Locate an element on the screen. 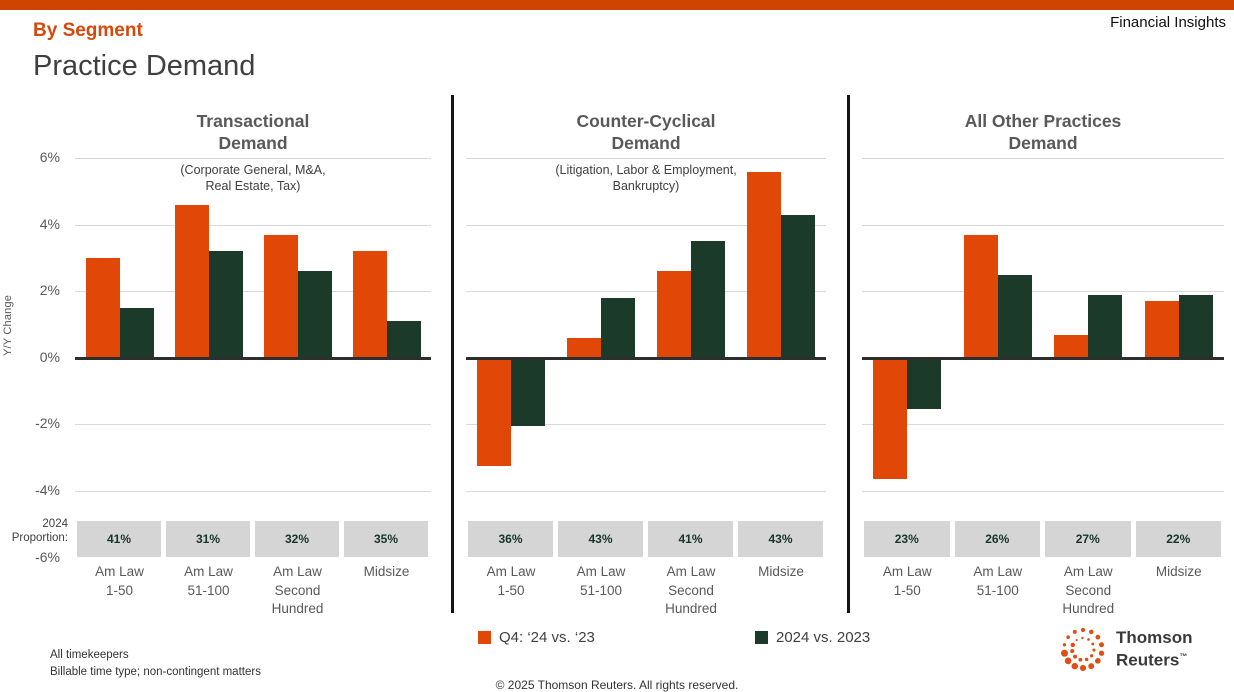  page-title: Practice Demand is located at coordinates (144, 66).